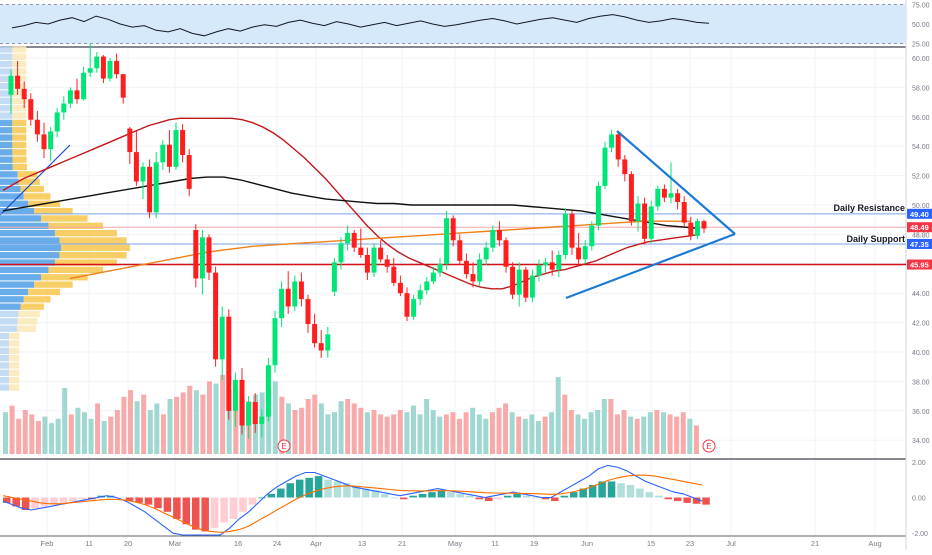 The image size is (932, 555). What do you see at coordinates (89, 543) in the screenshot?
I see `time-tick-label: 11` at bounding box center [89, 543].